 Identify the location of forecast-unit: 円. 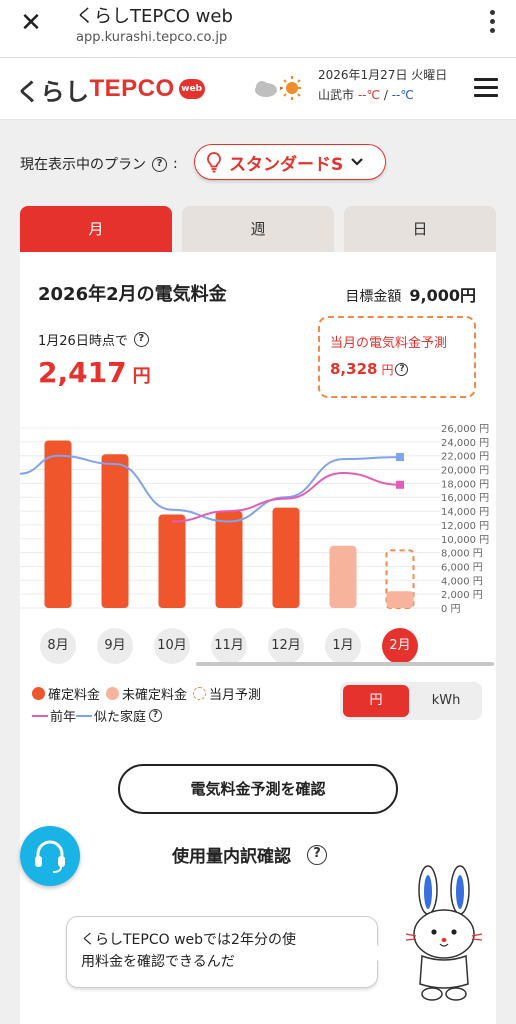
(387, 369).